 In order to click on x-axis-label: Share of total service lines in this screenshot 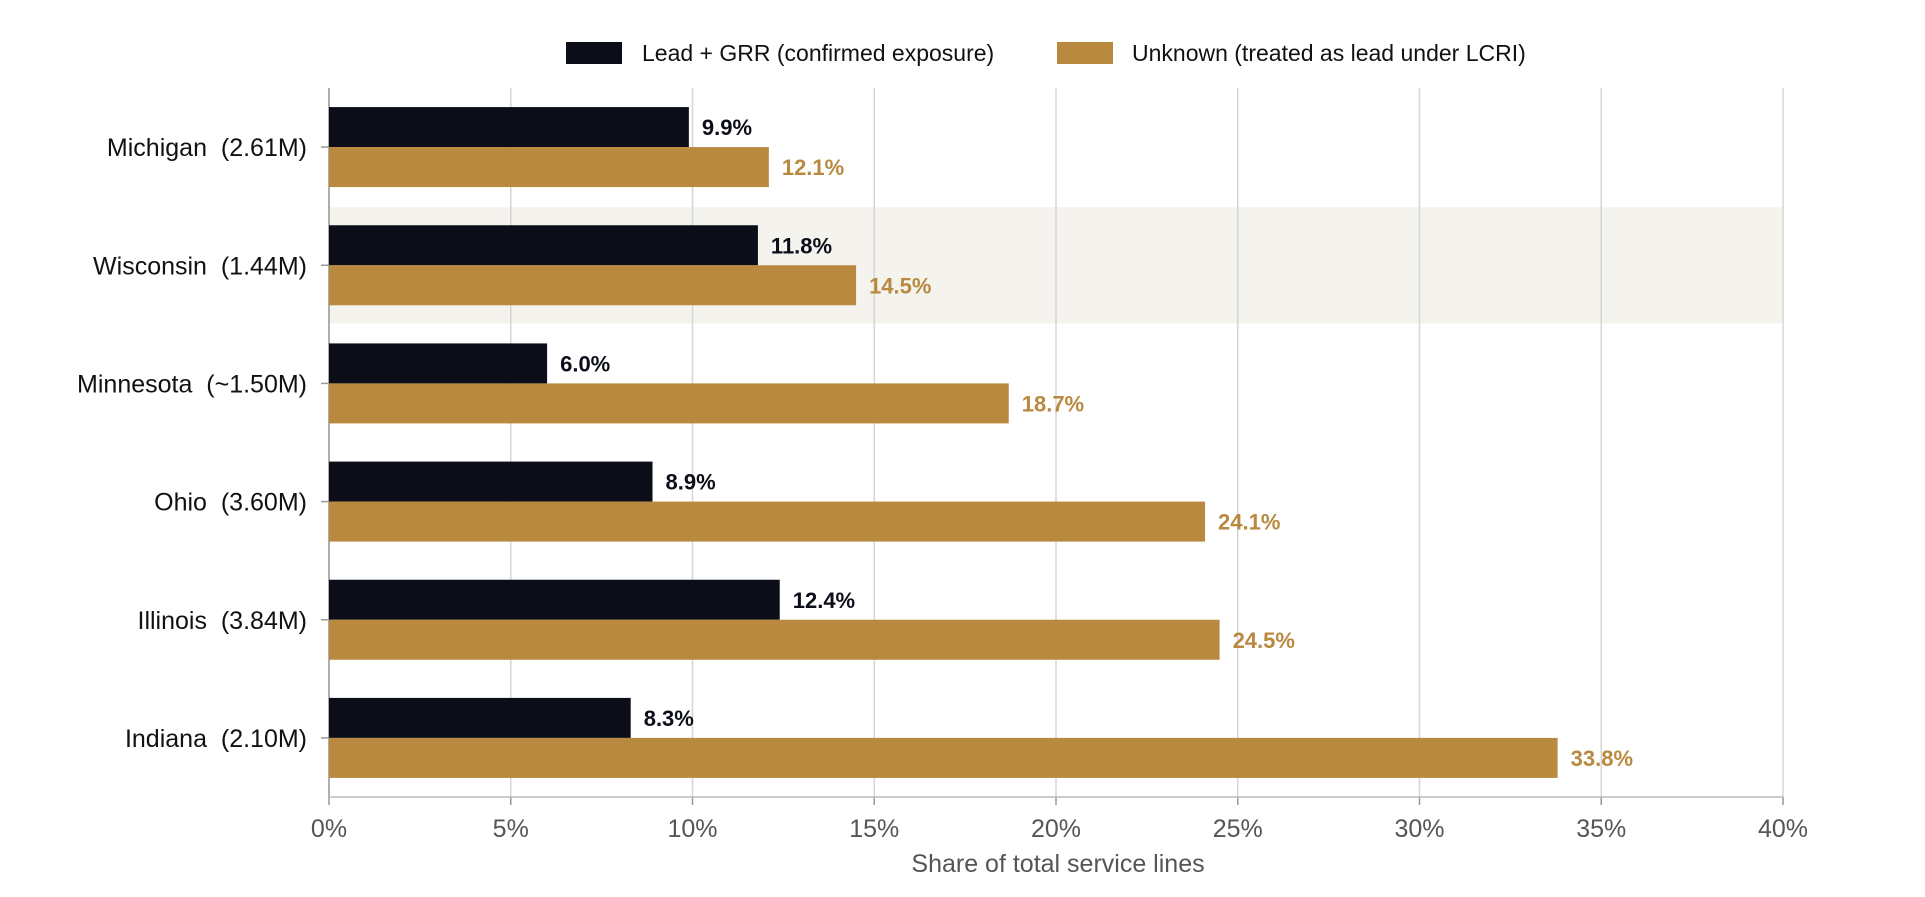, I will do `click(1057, 864)`.